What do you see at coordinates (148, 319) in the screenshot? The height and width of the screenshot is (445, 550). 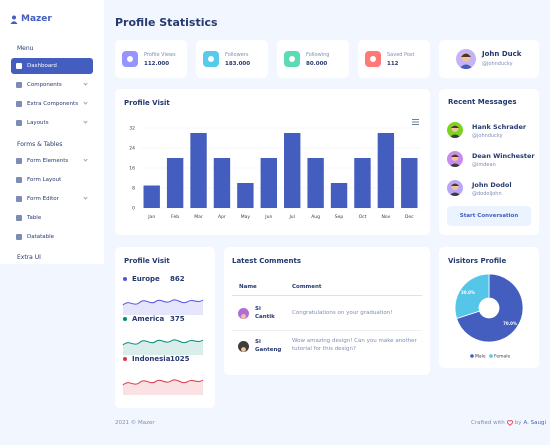 I see `region-country: America` at bounding box center [148, 319].